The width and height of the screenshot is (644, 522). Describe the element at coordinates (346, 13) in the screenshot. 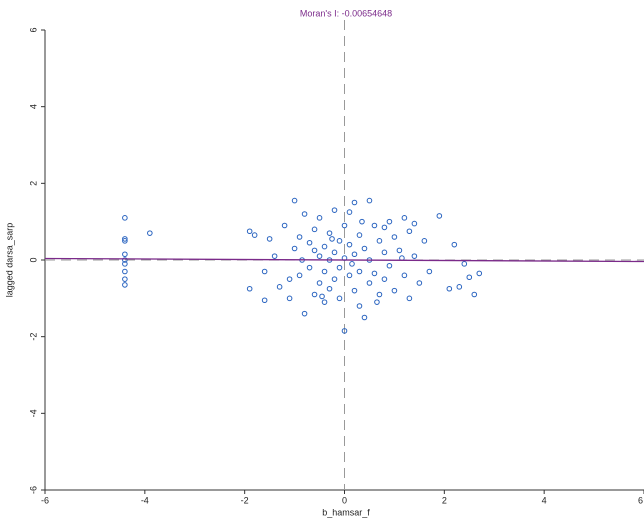

I see `chart-title: Moran's I: -0.00654648` at that location.